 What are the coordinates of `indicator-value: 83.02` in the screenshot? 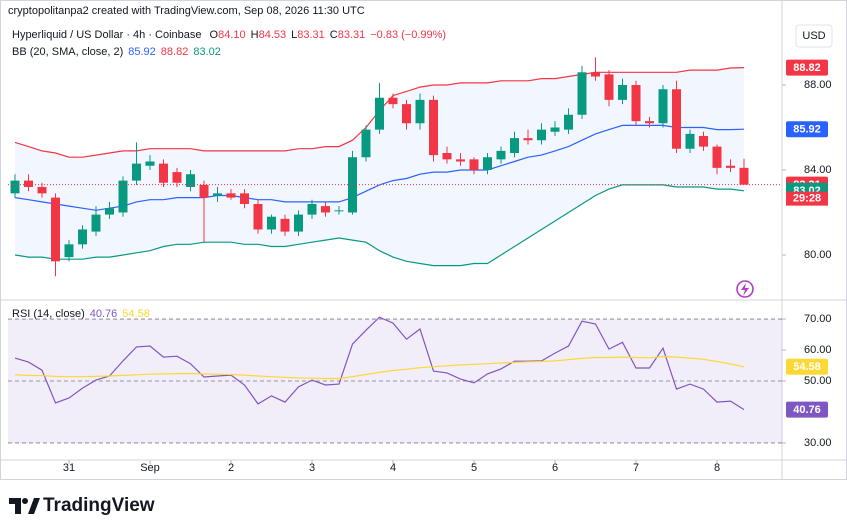 It's located at (207, 52).